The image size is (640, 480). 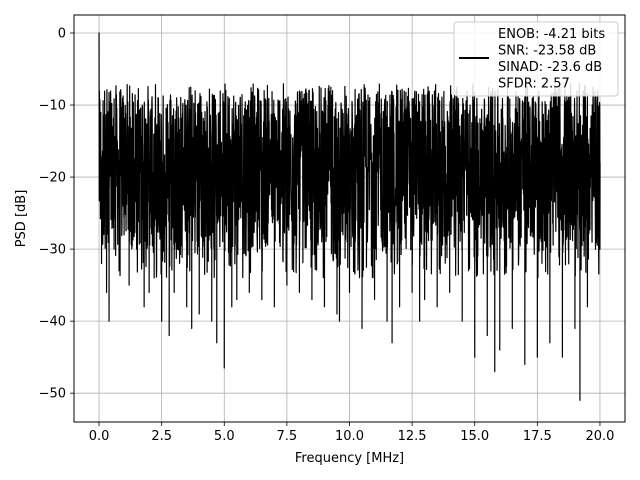 I want to click on x-tick-label: 7.5, so click(x=287, y=436).